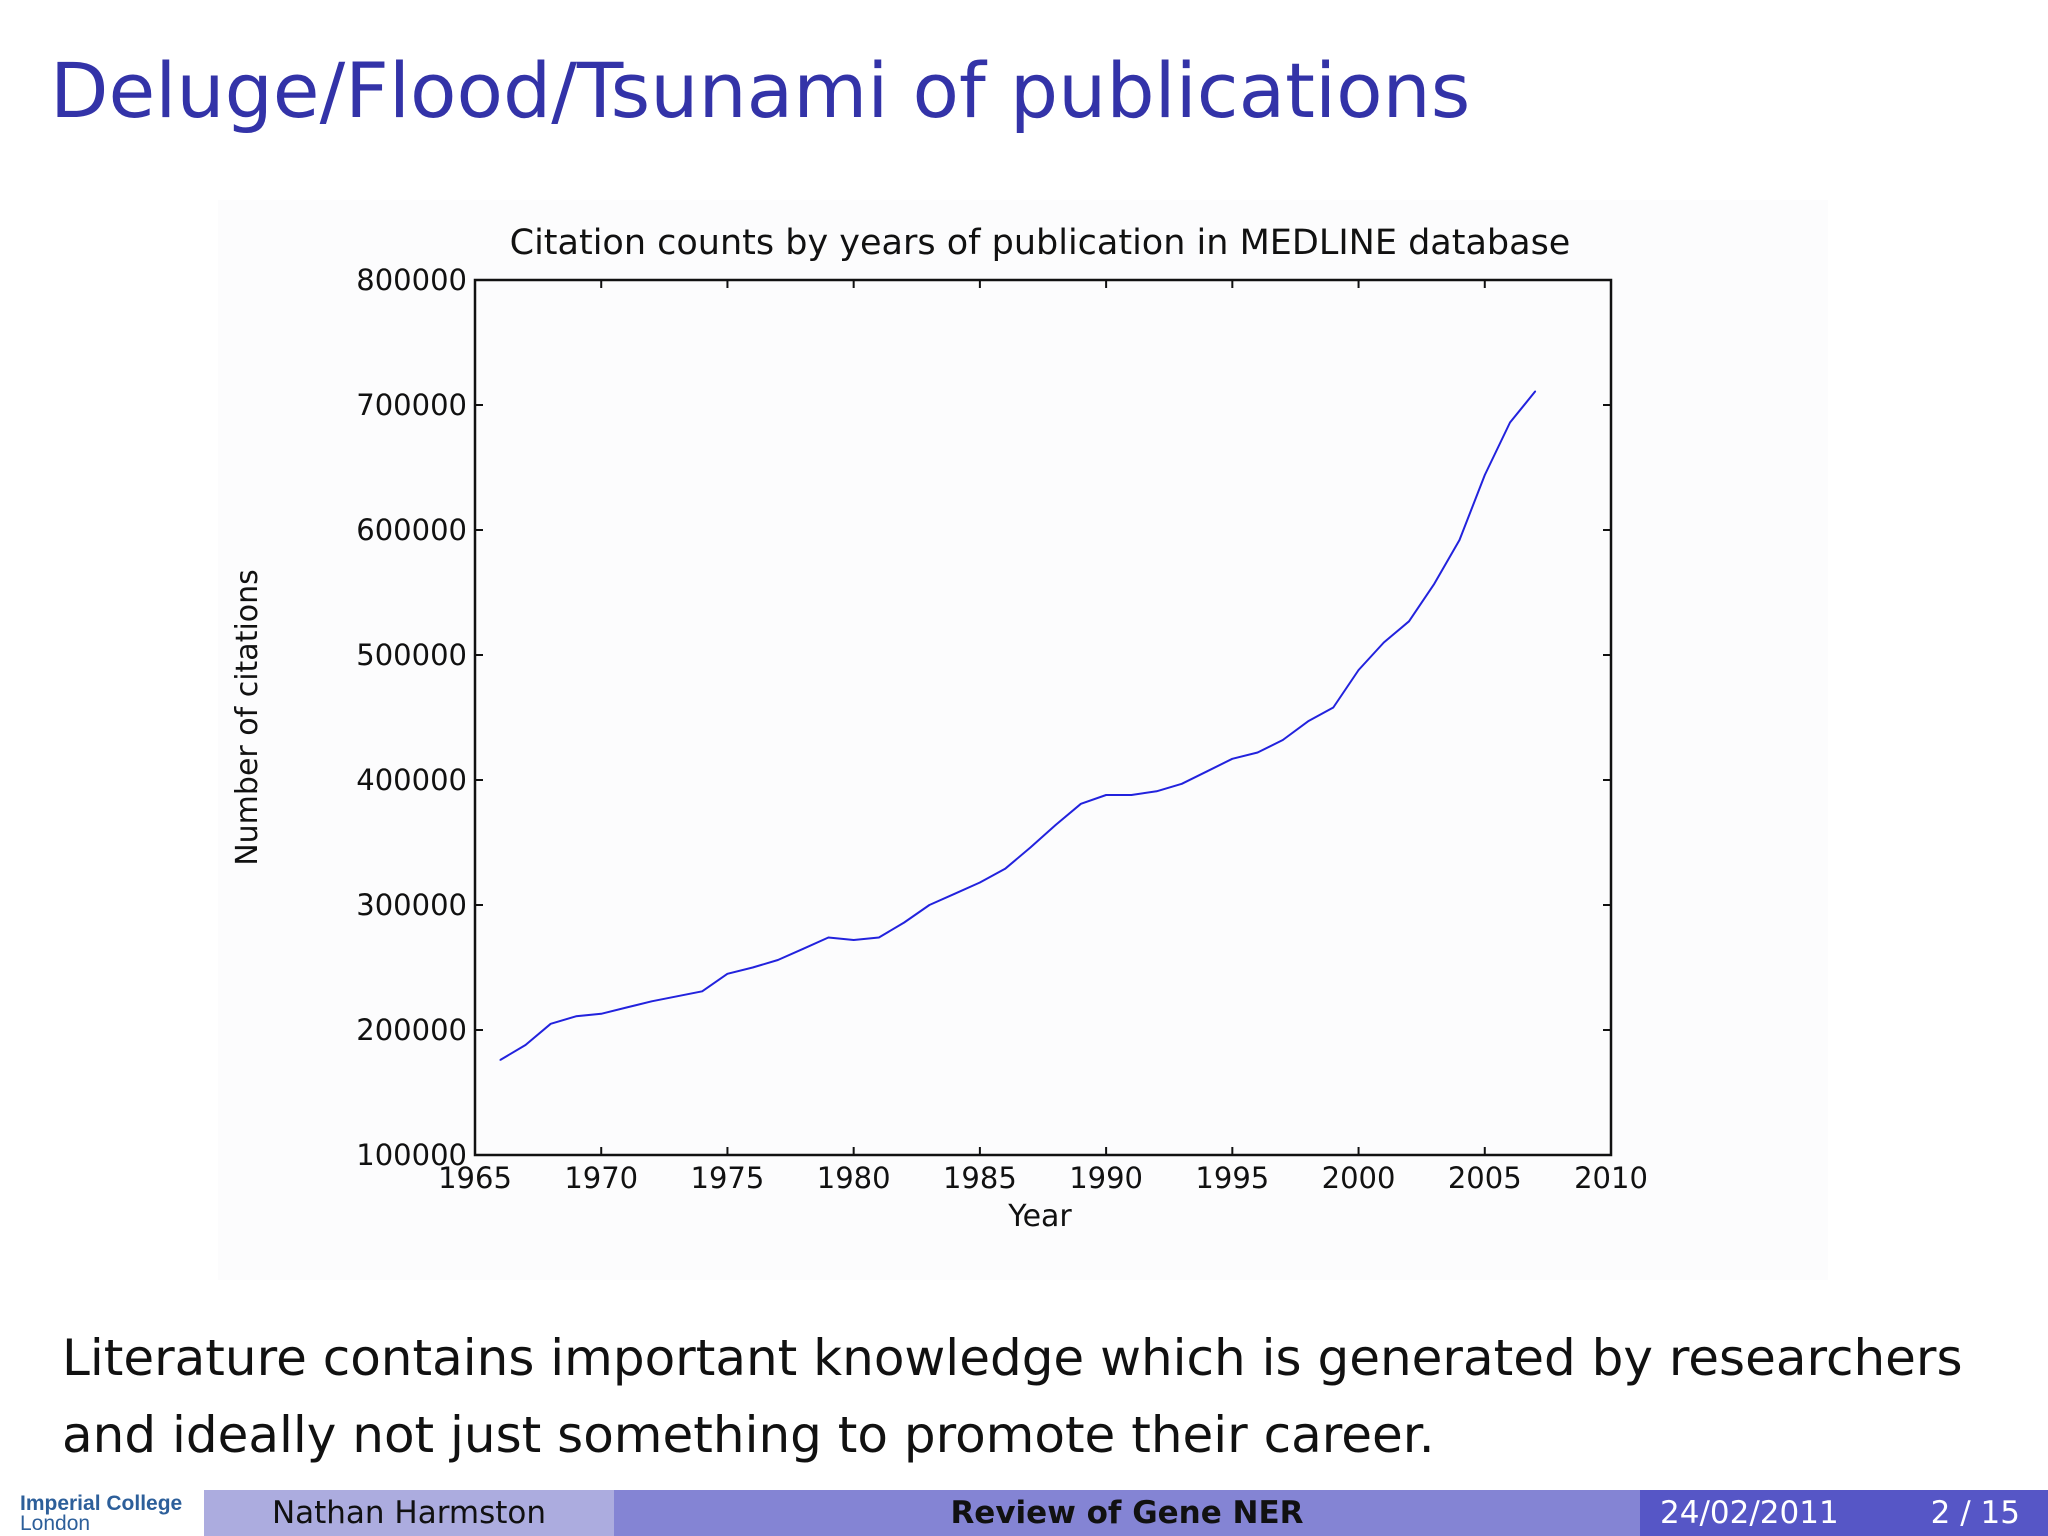 The width and height of the screenshot is (2048, 1536). What do you see at coordinates (1844, 1513) in the screenshot?
I see `footer-date-page: 24/02/2011 2 / 15` at bounding box center [1844, 1513].